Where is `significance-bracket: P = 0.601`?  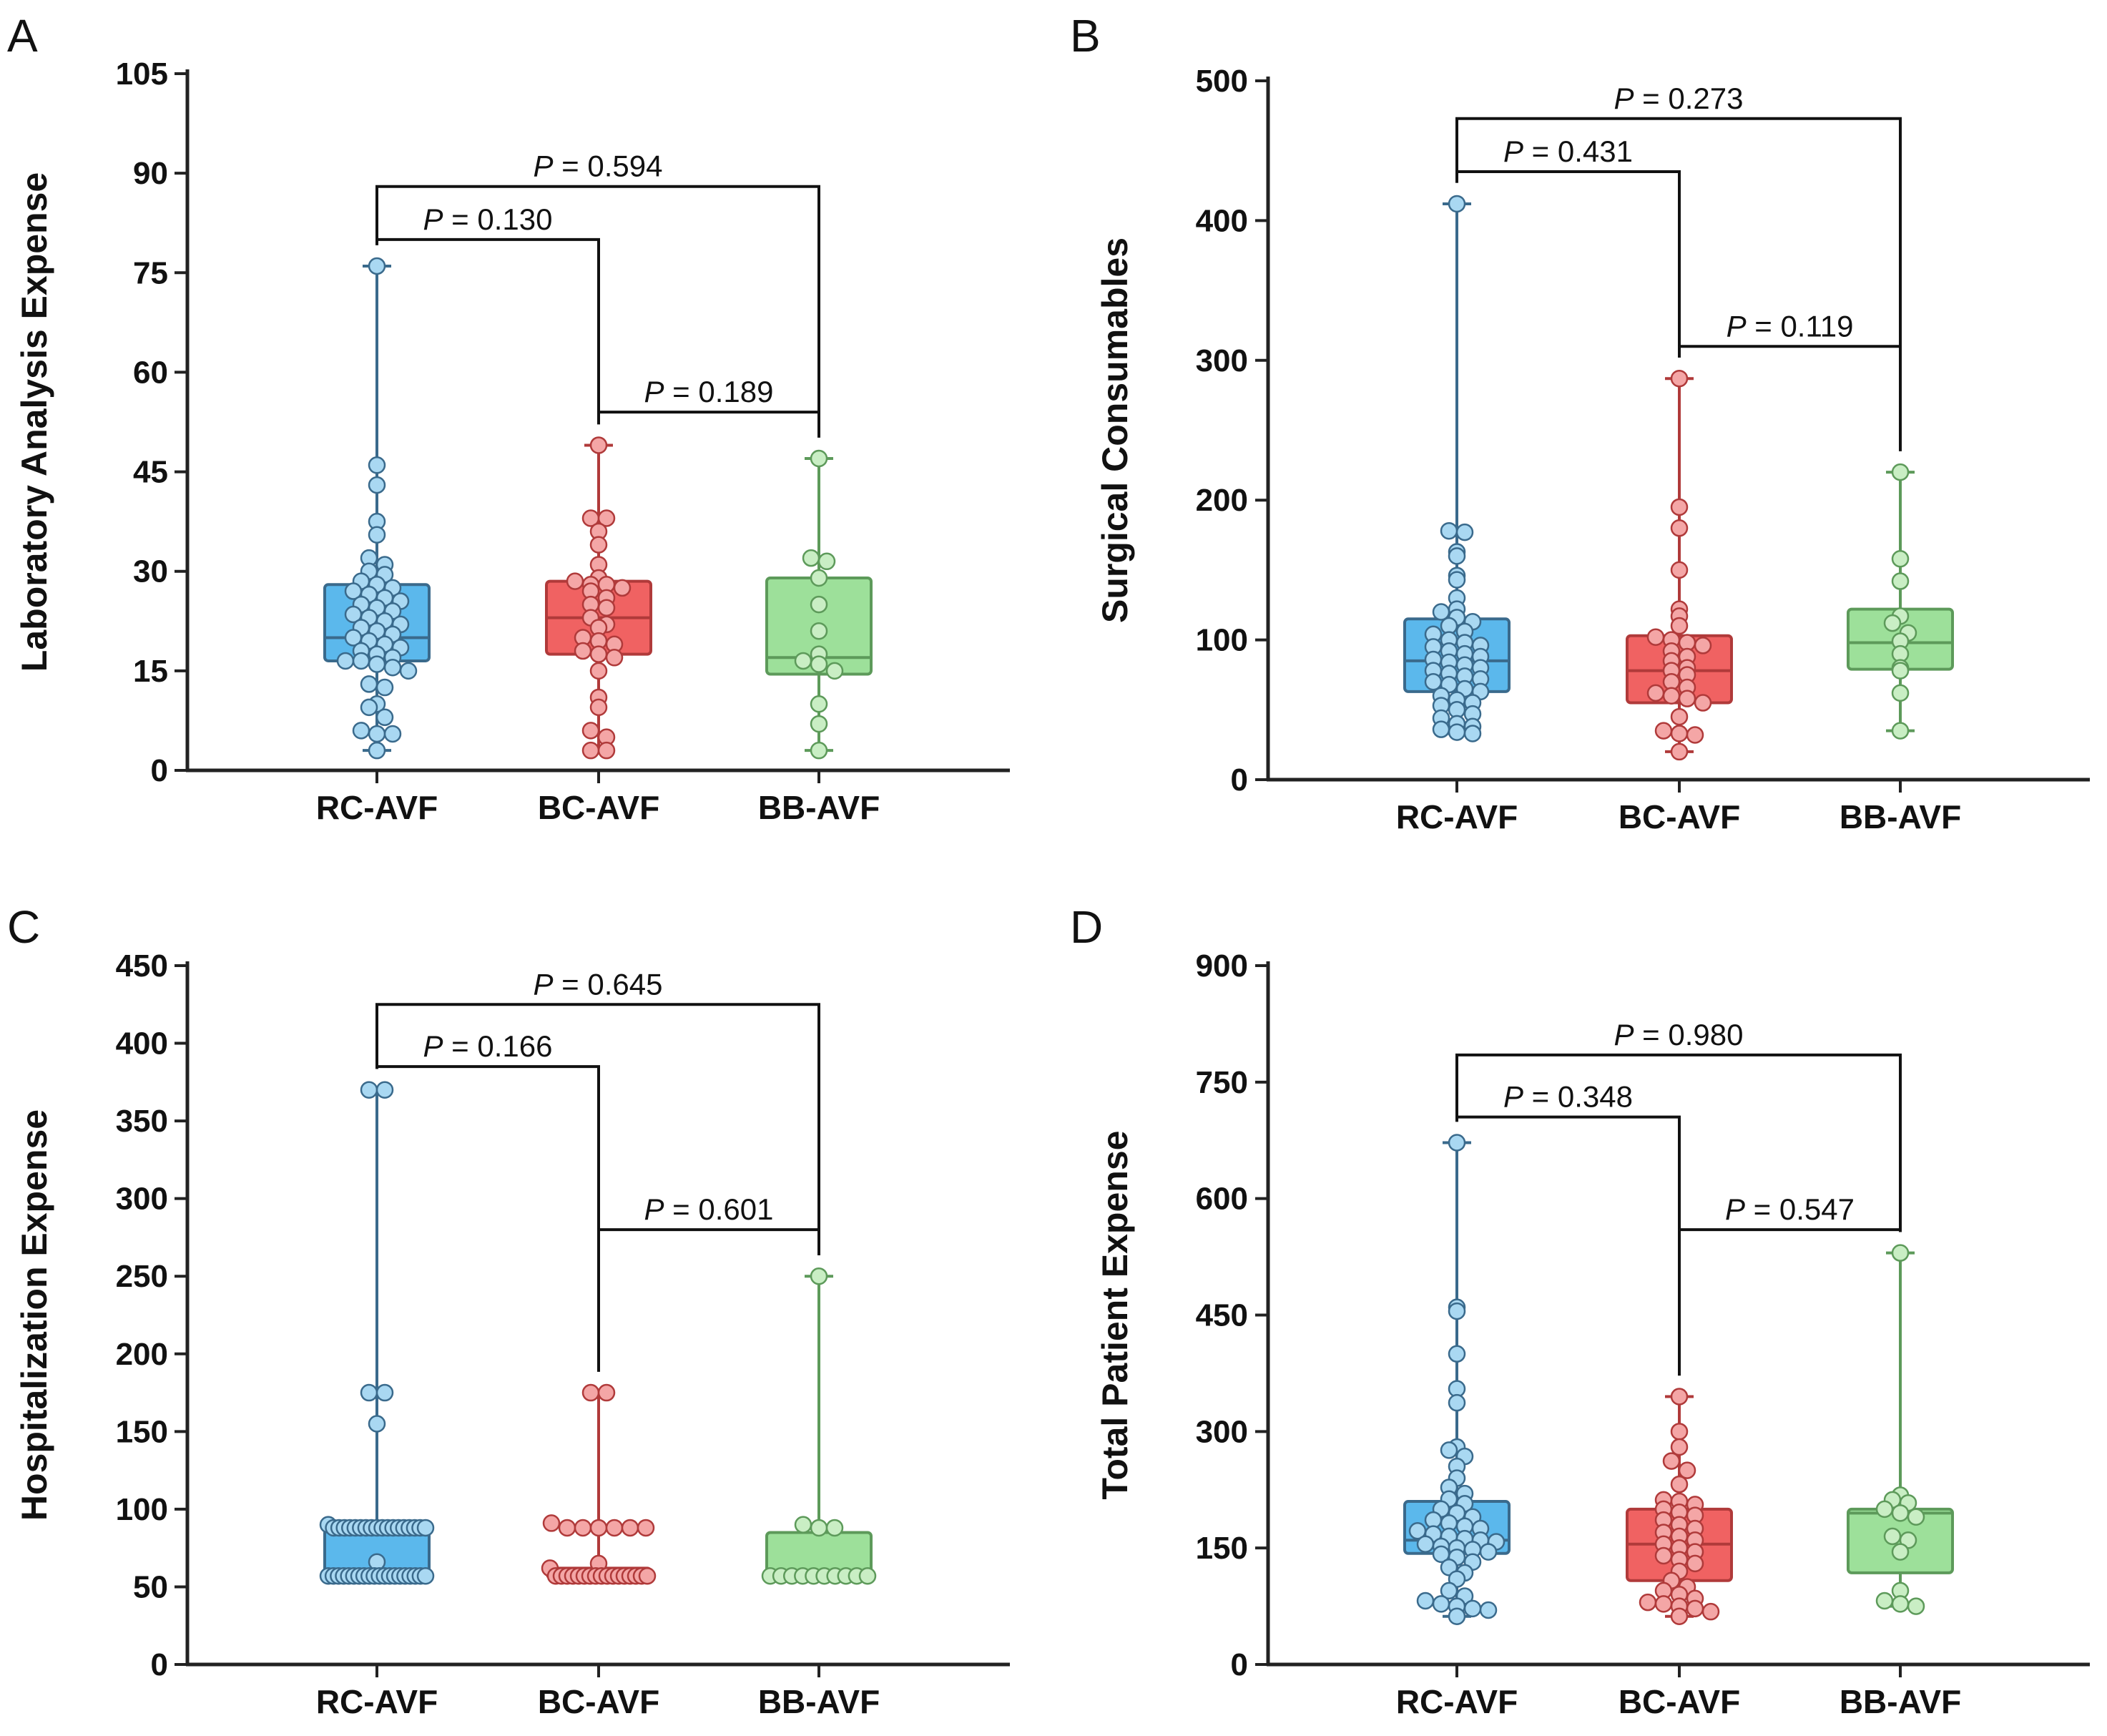
significance-bracket: P = 0.601 is located at coordinates (709, 1282).